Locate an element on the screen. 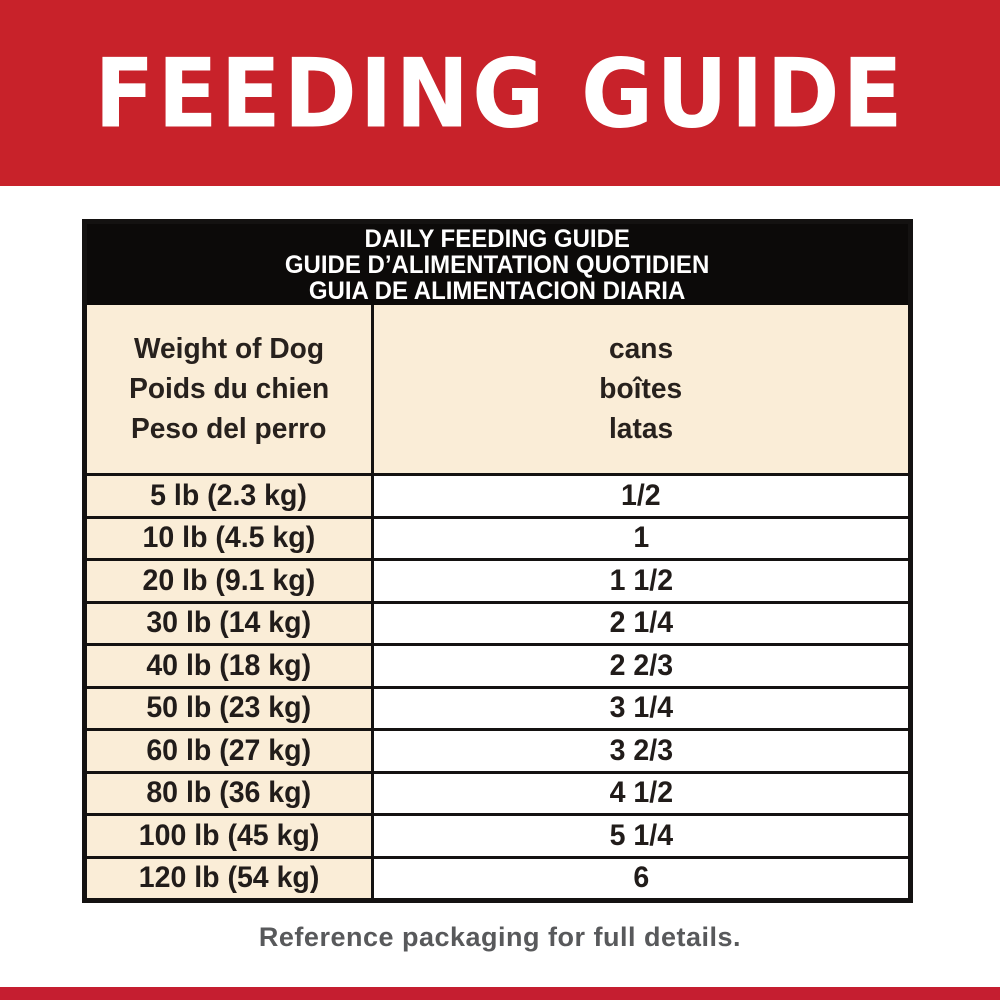 This screenshot has width=1000, height=1000. weight-value: 50 lb (23 kg) is located at coordinates (229, 708).